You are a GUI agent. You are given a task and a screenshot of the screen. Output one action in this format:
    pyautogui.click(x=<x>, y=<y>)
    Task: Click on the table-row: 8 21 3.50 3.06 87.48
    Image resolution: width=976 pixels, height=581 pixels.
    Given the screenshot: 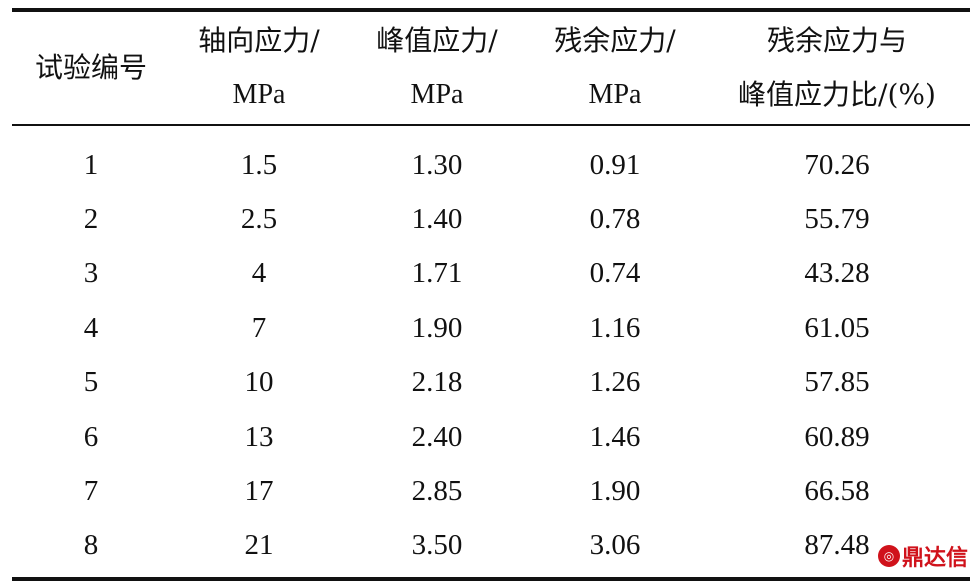 What is the action you would take?
    pyautogui.click(x=491, y=546)
    